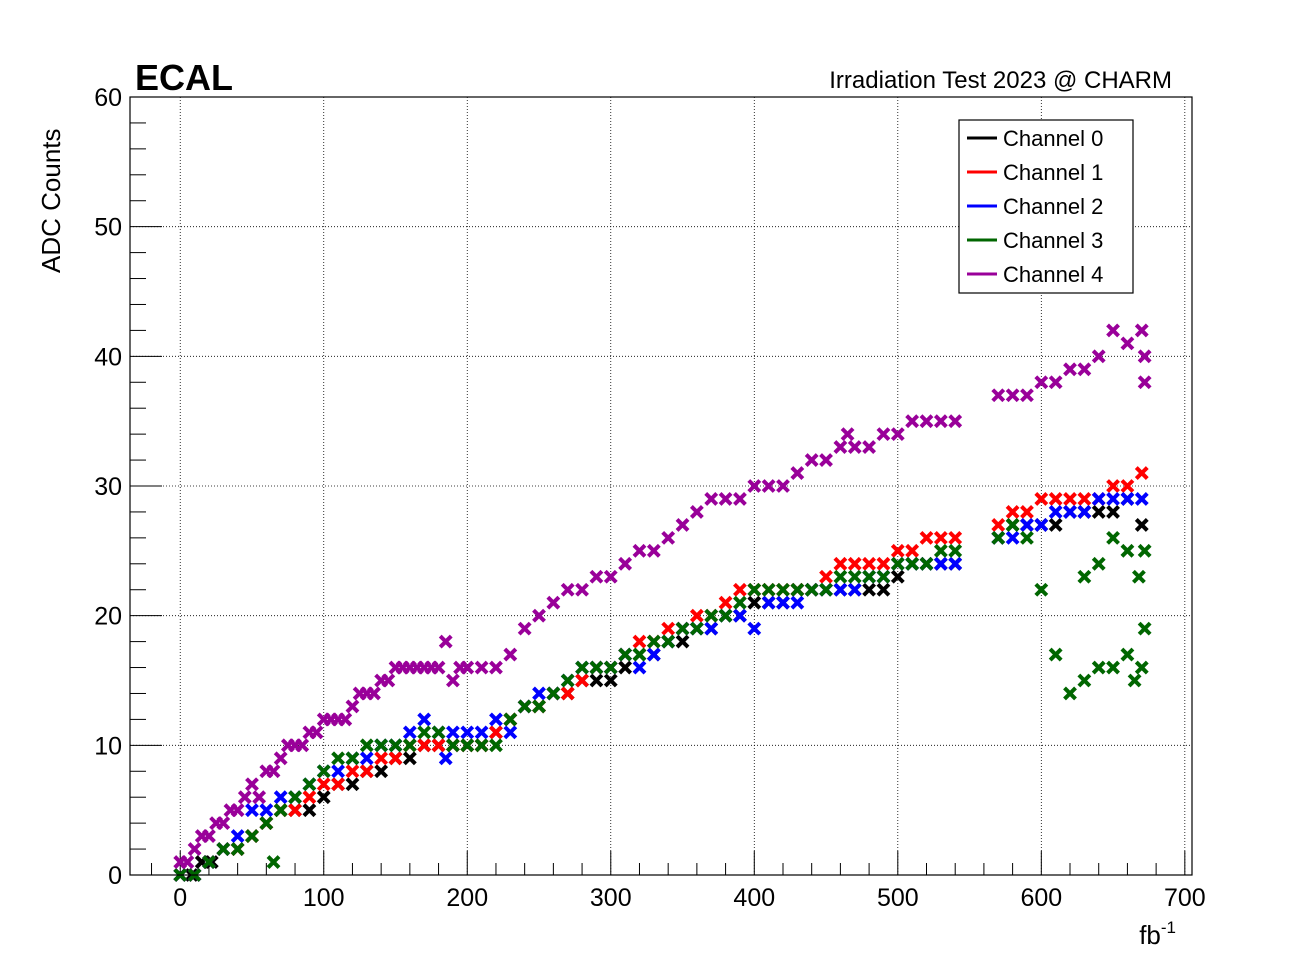  What do you see at coordinates (1000, 80) in the screenshot?
I see `chart-subtitle: Irradiation Test 2023 @ CHARM` at bounding box center [1000, 80].